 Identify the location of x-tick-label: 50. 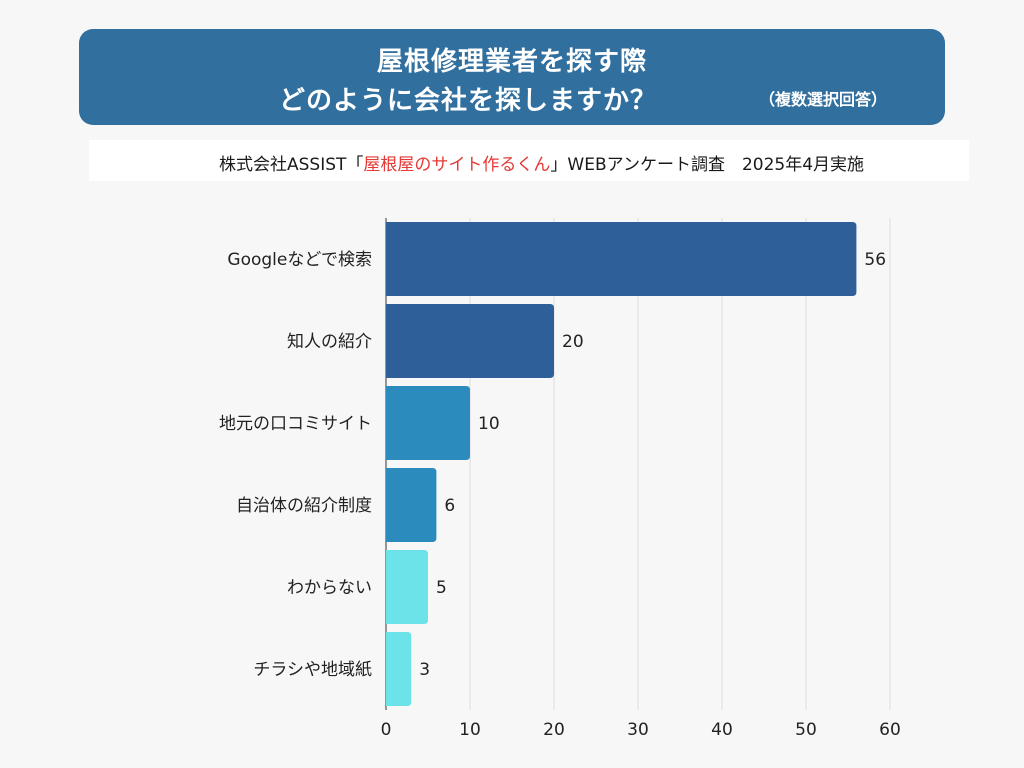
(806, 730).